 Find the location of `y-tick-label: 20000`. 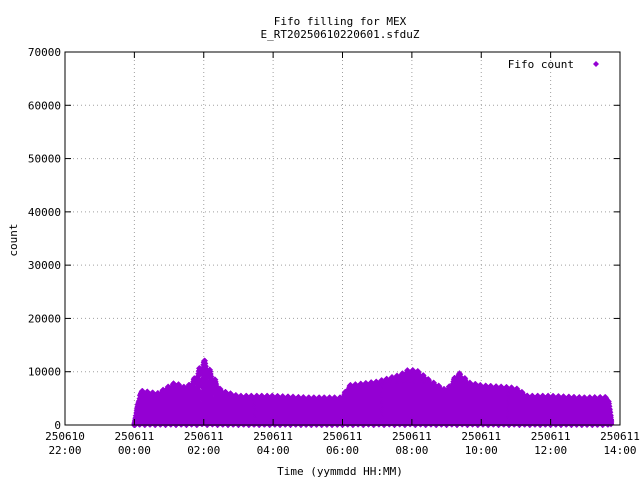

y-tick-label: 20000 is located at coordinates (44, 318).